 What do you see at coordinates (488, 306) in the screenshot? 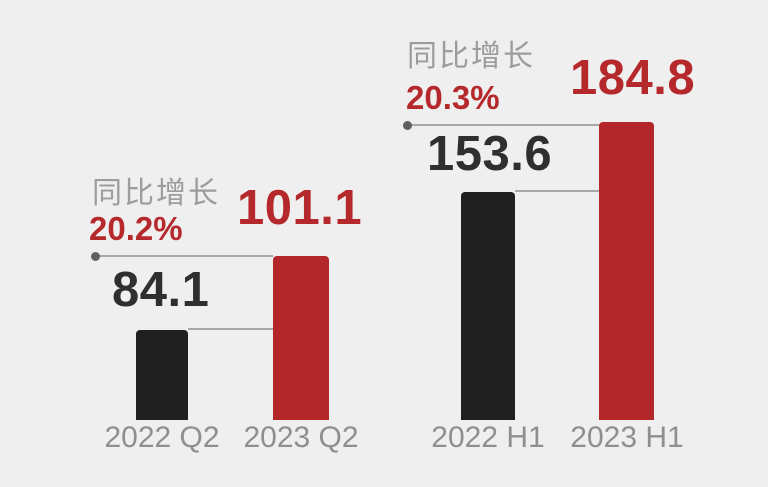
I see `bar-2022-h1` at bounding box center [488, 306].